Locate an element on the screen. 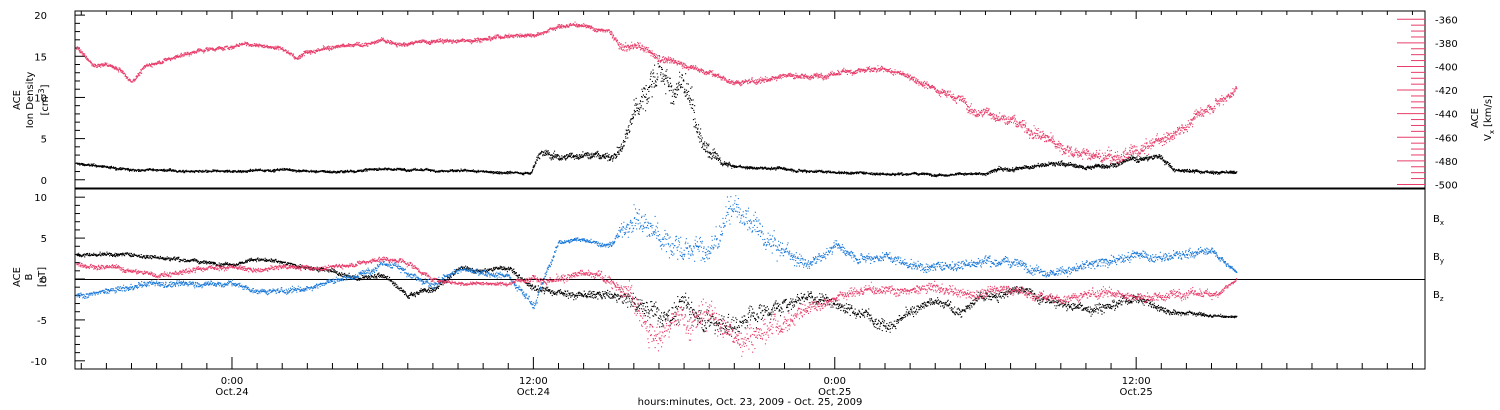 This screenshot has height=410, width=1500. unit-close: ] is located at coordinates (45, 86).